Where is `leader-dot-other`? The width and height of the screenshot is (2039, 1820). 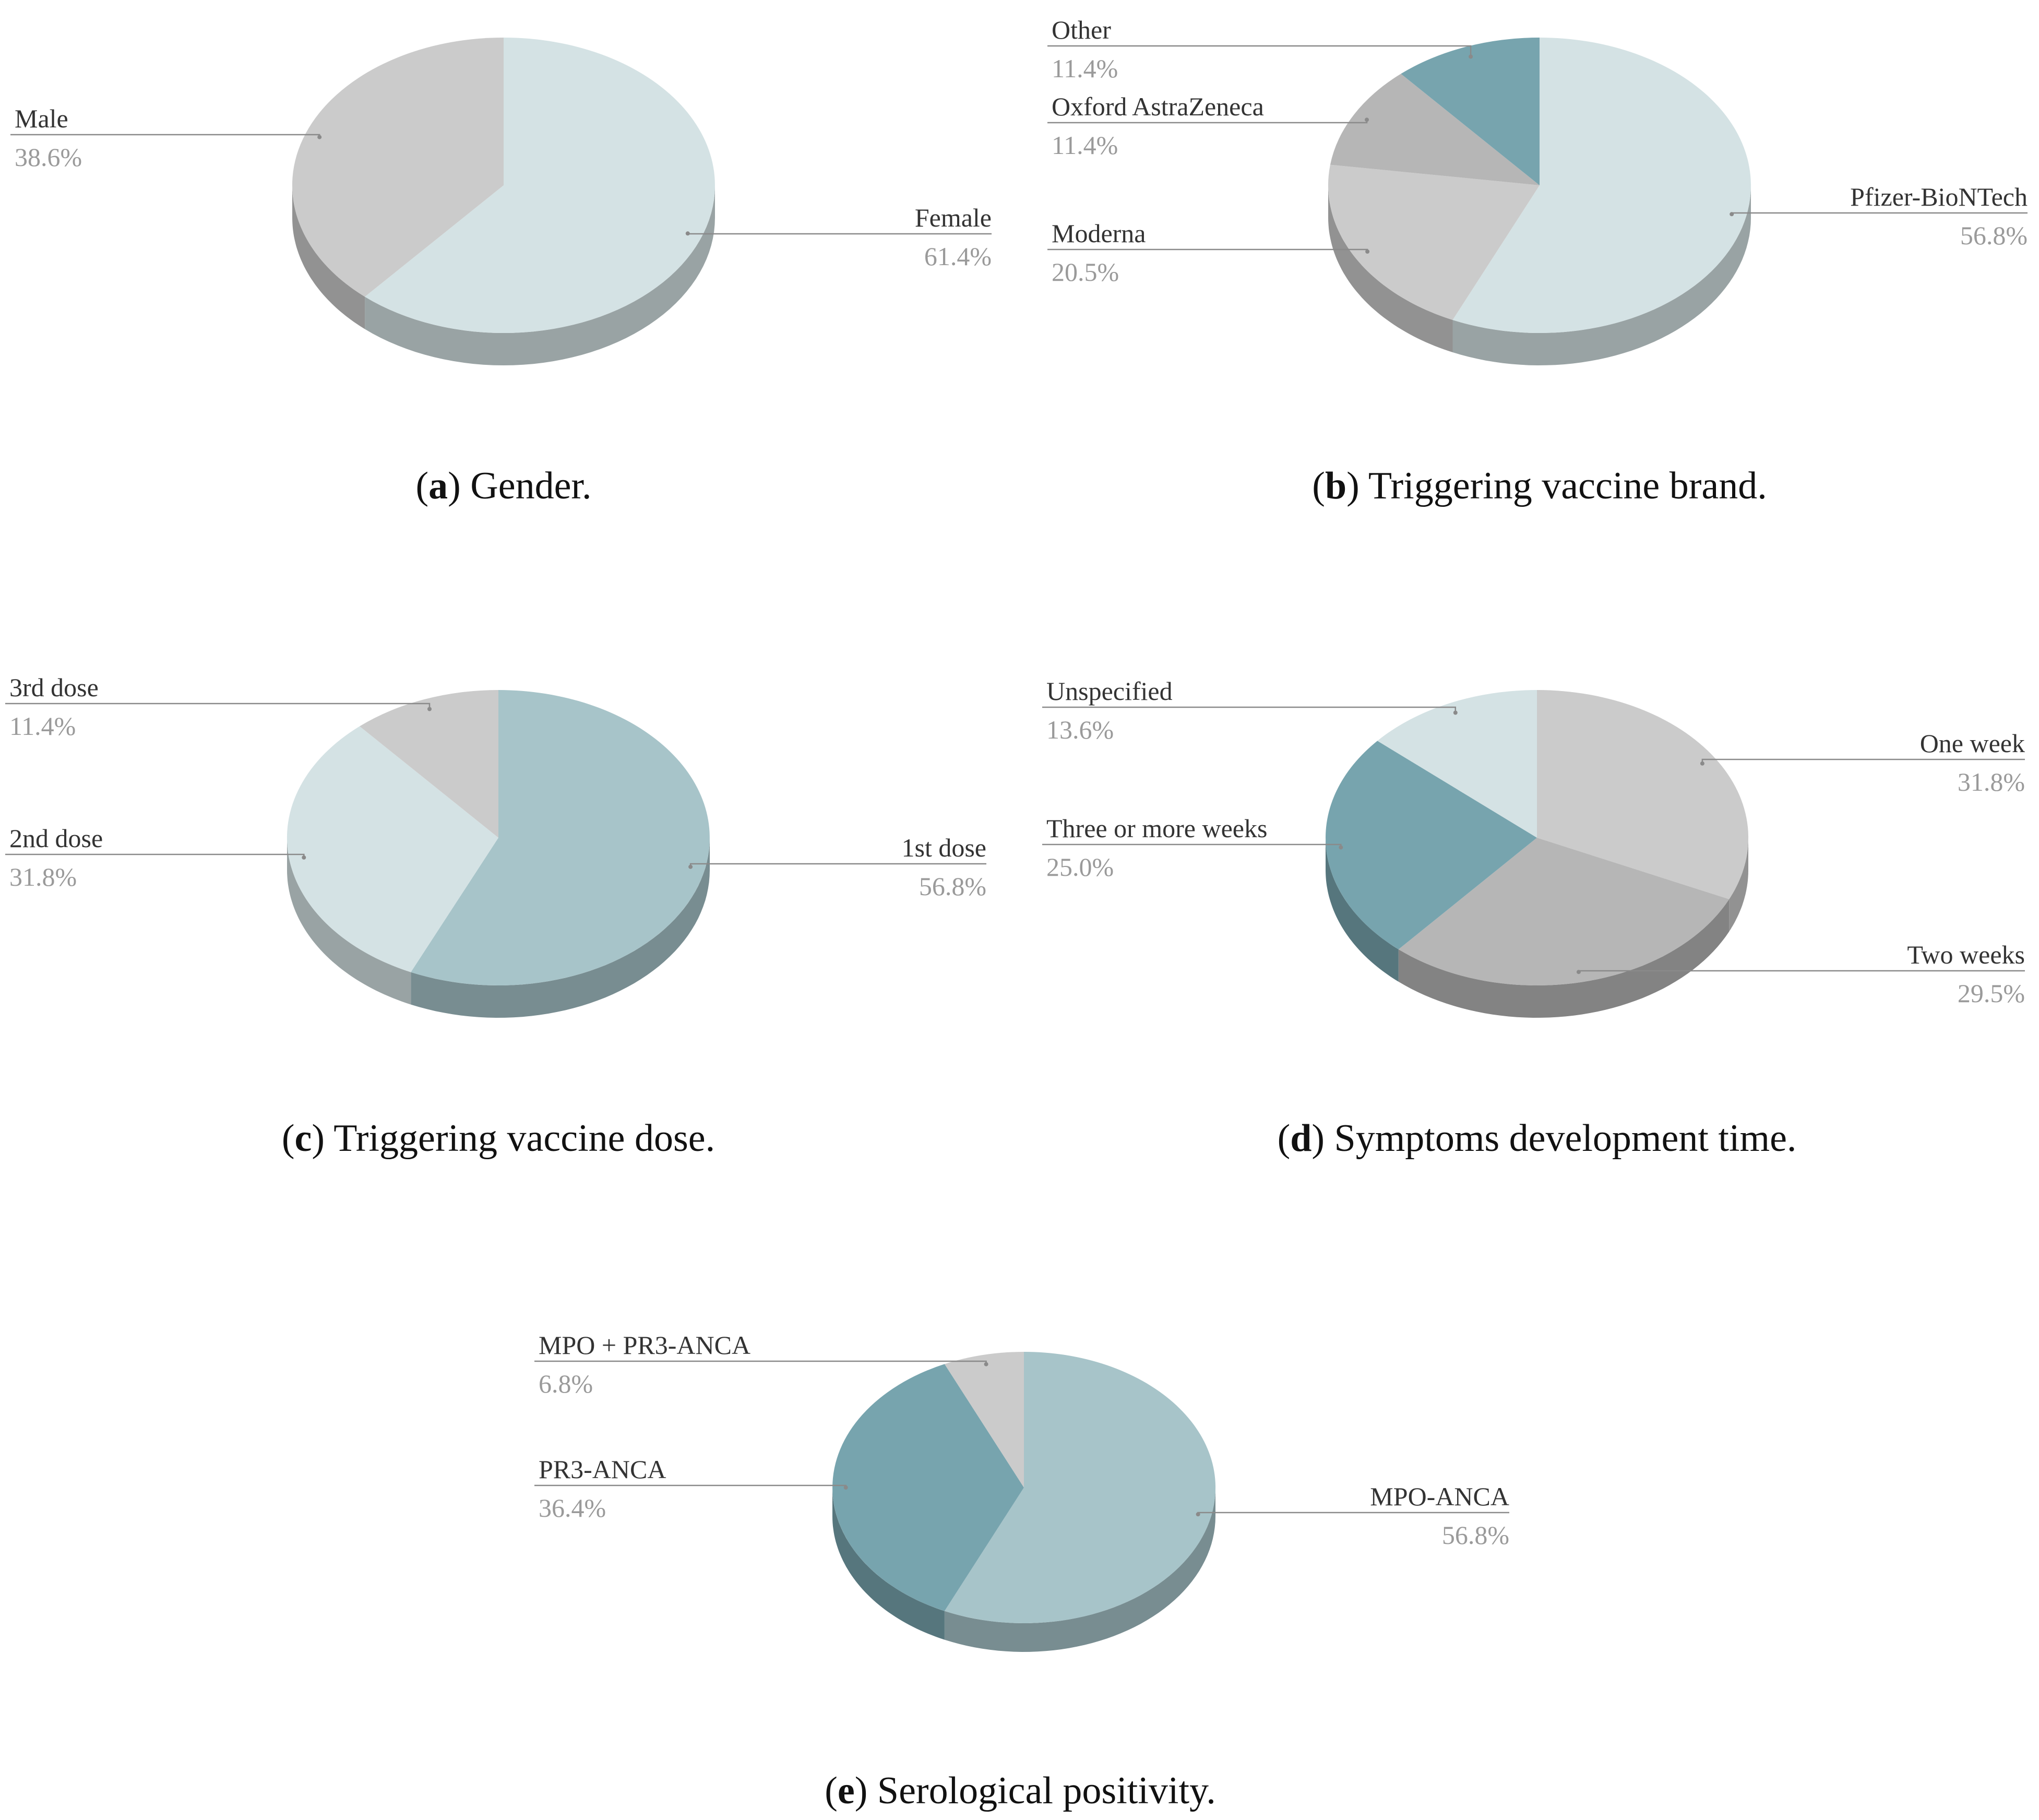
leader-dot-other is located at coordinates (1471, 57).